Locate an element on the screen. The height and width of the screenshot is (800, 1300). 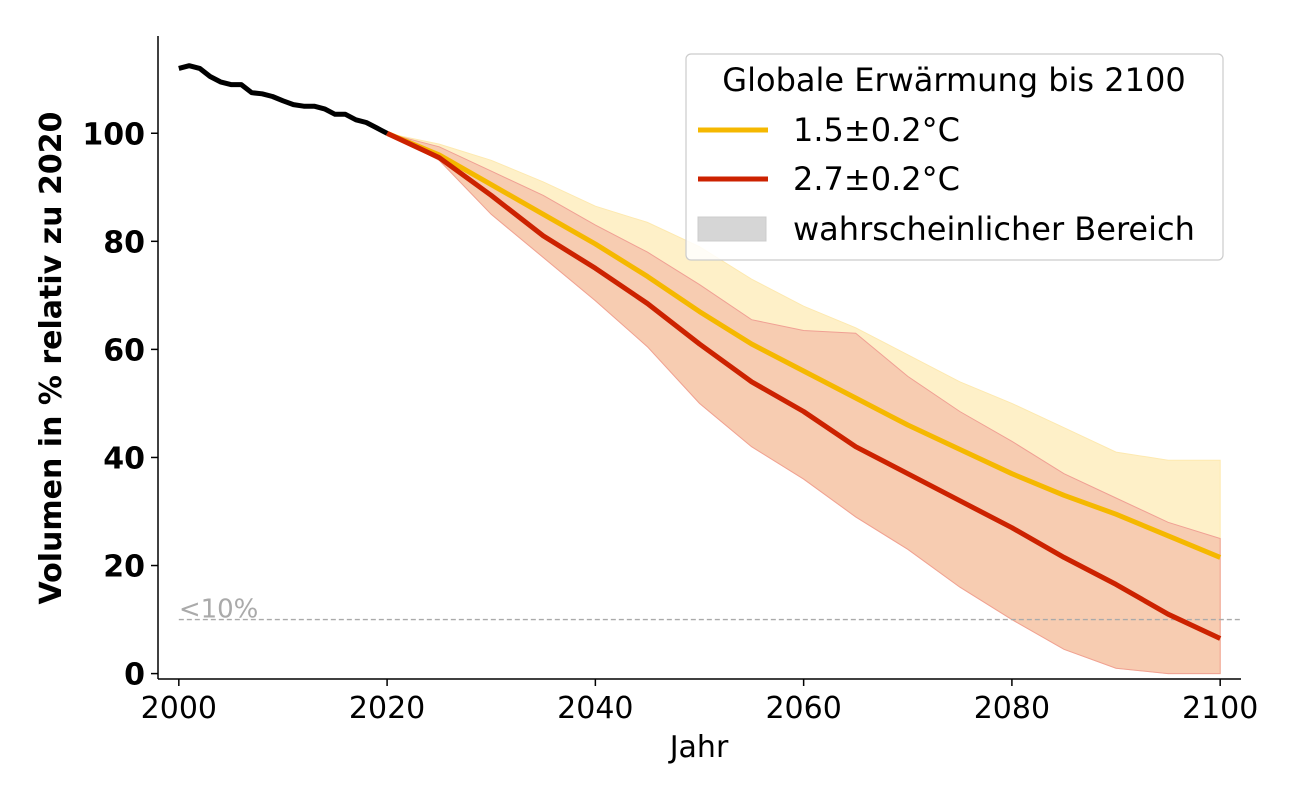
y-tick-label: 40 is located at coordinates (124, 458).